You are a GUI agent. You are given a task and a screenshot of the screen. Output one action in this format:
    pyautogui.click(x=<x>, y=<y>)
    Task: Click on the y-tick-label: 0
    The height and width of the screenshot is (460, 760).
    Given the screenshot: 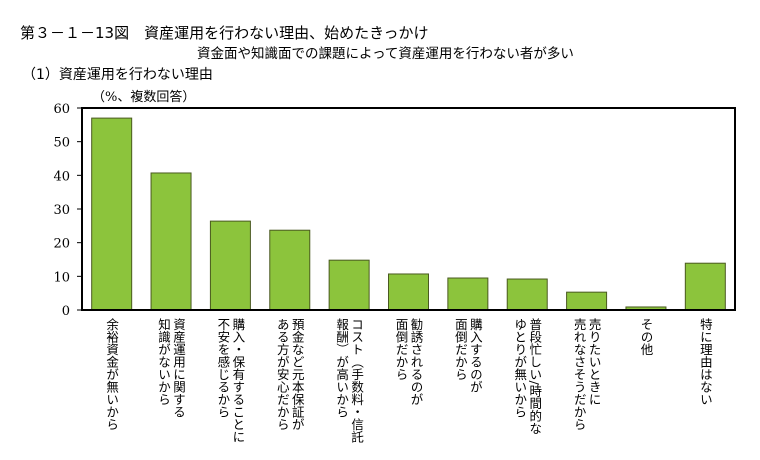 What is the action you would take?
    pyautogui.click(x=66, y=311)
    